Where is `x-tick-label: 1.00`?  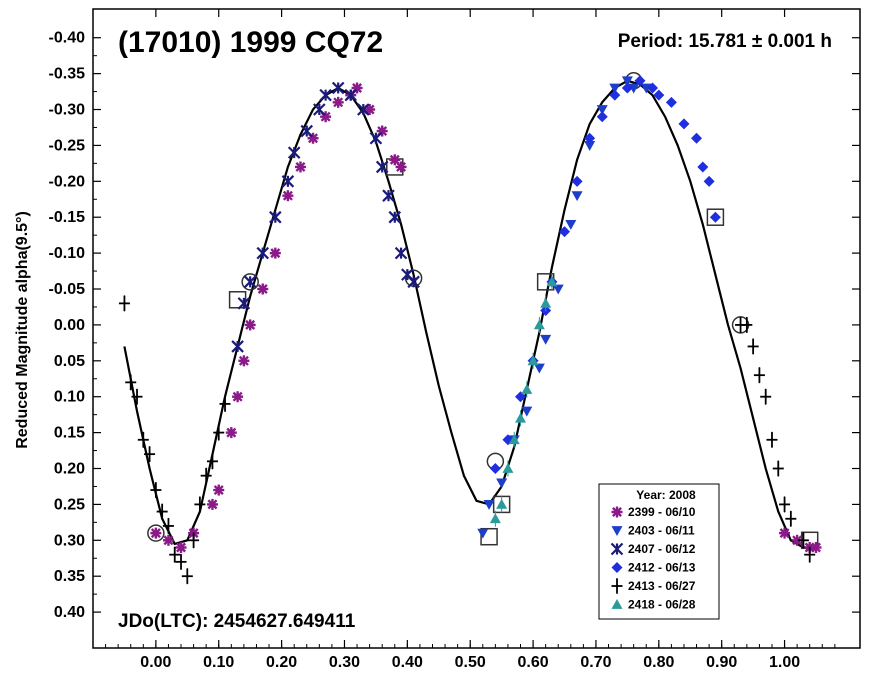
x-tick-label: 1.00 is located at coordinates (784, 662).